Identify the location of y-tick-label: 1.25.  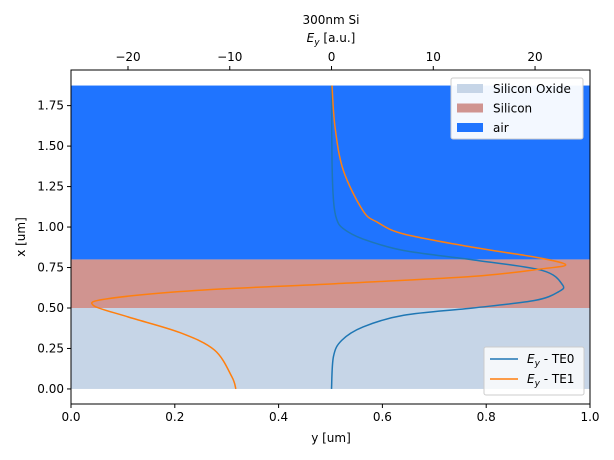
(50, 187).